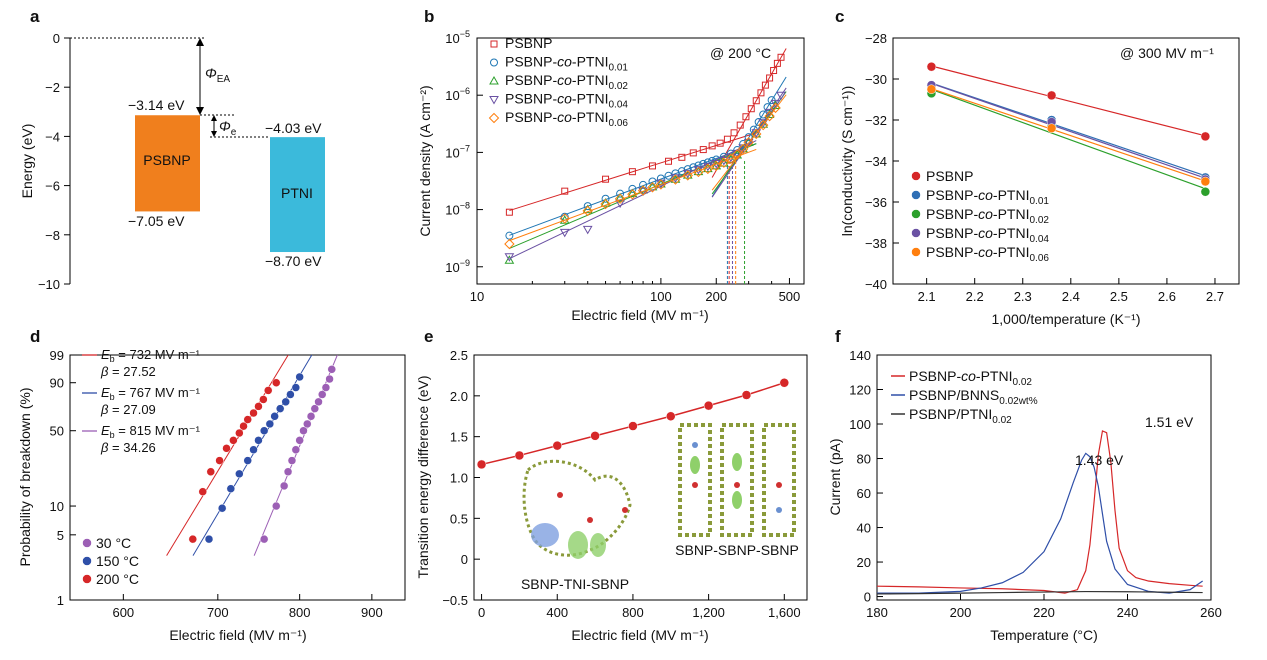 Image resolution: width=1267 pixels, height=660 pixels. I want to click on panel-e-ylabel: Transition energy difference (eV), so click(423, 476).